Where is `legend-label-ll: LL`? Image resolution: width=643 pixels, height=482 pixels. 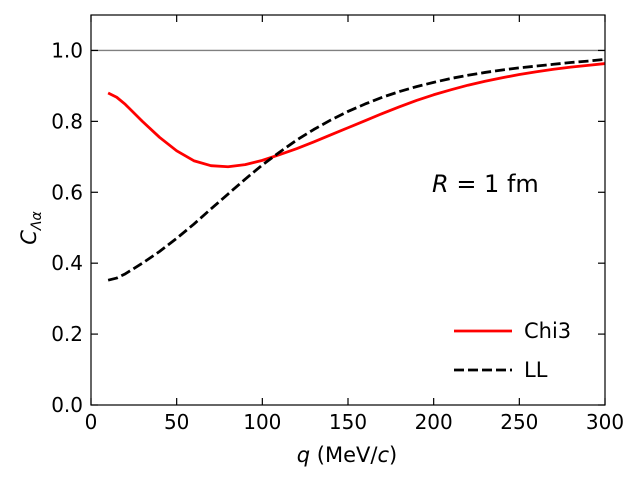 legend-label-ll: LL is located at coordinates (536, 370).